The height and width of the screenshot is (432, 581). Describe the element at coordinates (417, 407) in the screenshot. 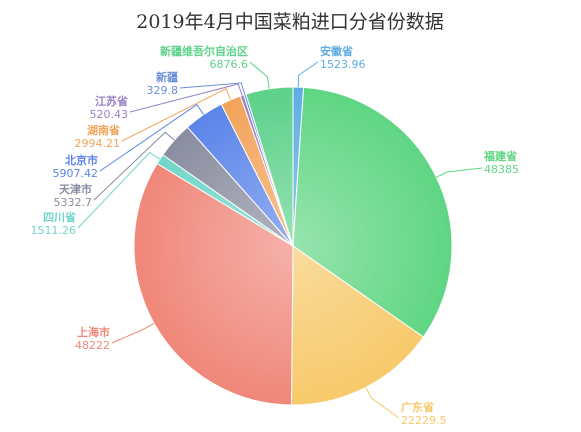

I see `slice-label-name: 广东省` at that location.